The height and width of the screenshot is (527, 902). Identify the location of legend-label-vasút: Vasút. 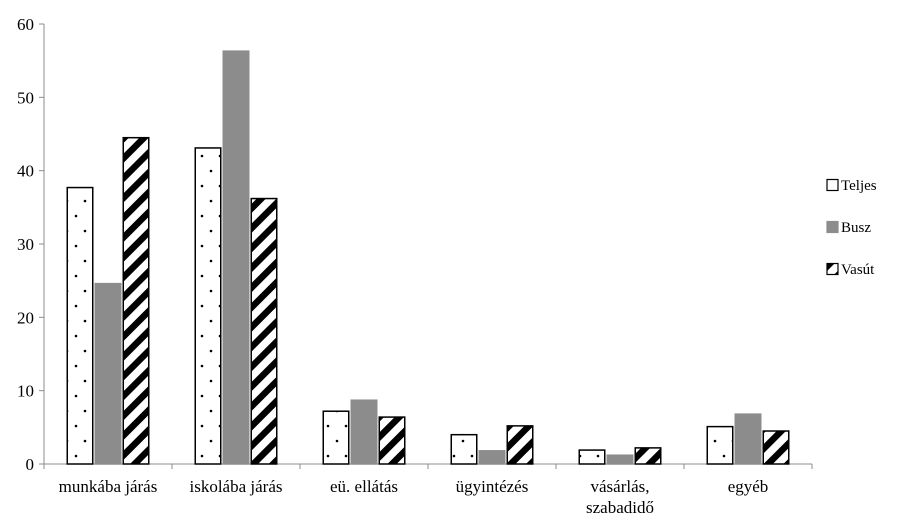
(858, 270).